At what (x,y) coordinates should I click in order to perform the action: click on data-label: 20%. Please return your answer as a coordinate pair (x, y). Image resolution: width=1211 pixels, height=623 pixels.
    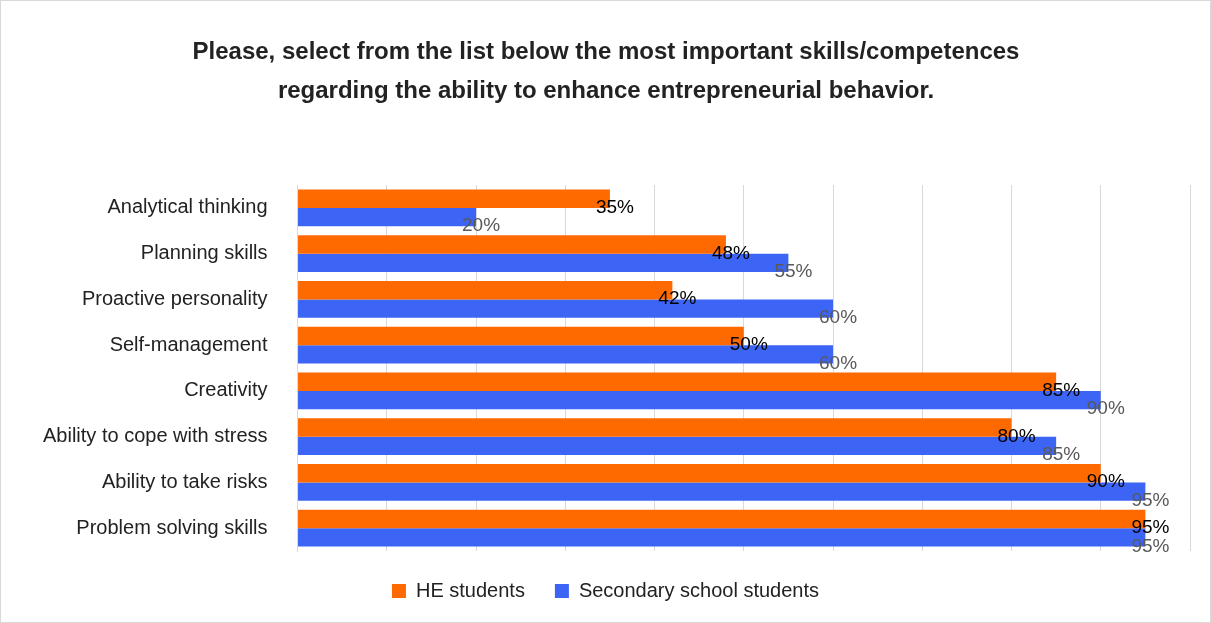
    Looking at the image, I should click on (481, 225).